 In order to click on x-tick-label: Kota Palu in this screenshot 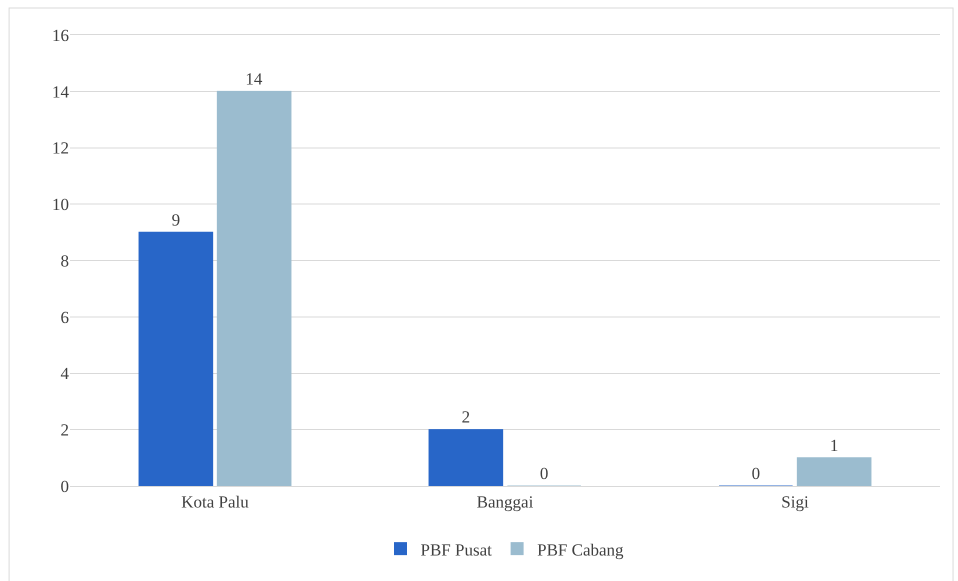, I will do `click(215, 502)`.